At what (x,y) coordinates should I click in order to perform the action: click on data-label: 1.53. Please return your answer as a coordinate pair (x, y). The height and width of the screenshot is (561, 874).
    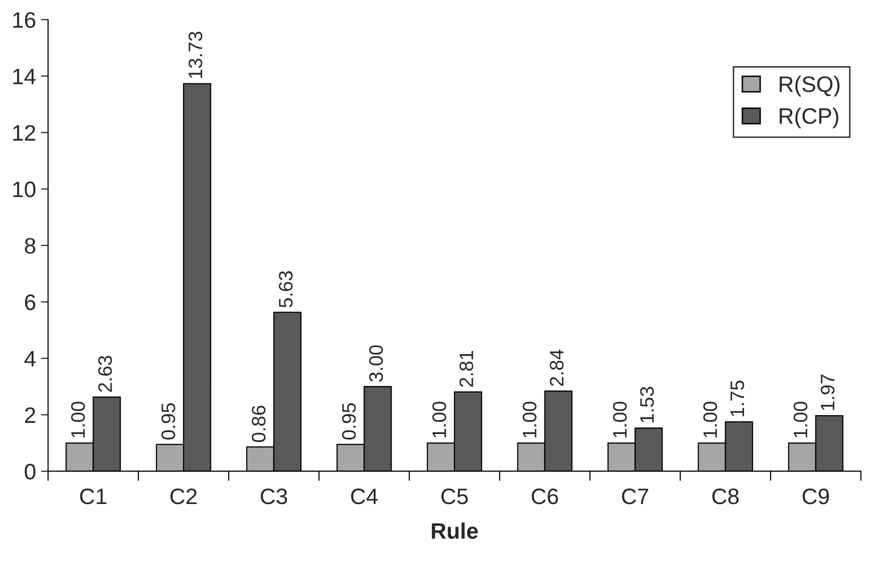
    Looking at the image, I should click on (647, 404).